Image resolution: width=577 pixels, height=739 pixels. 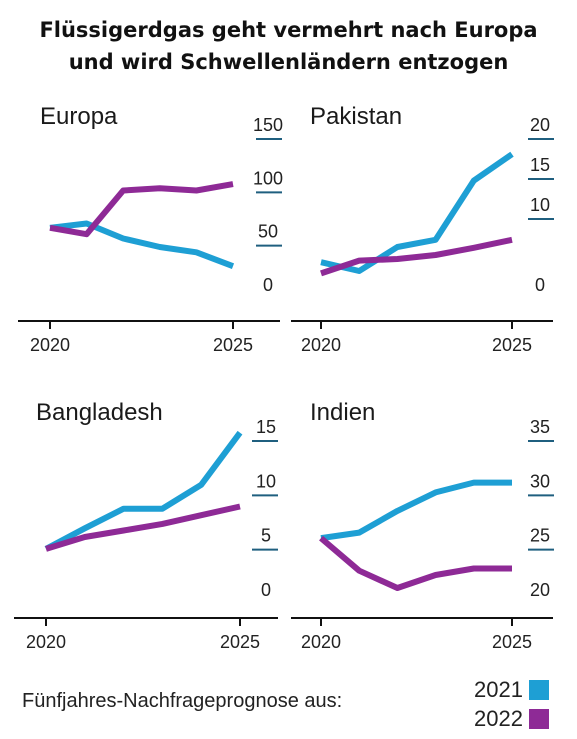 I want to click on y-tick-label: 100, so click(x=268, y=178).